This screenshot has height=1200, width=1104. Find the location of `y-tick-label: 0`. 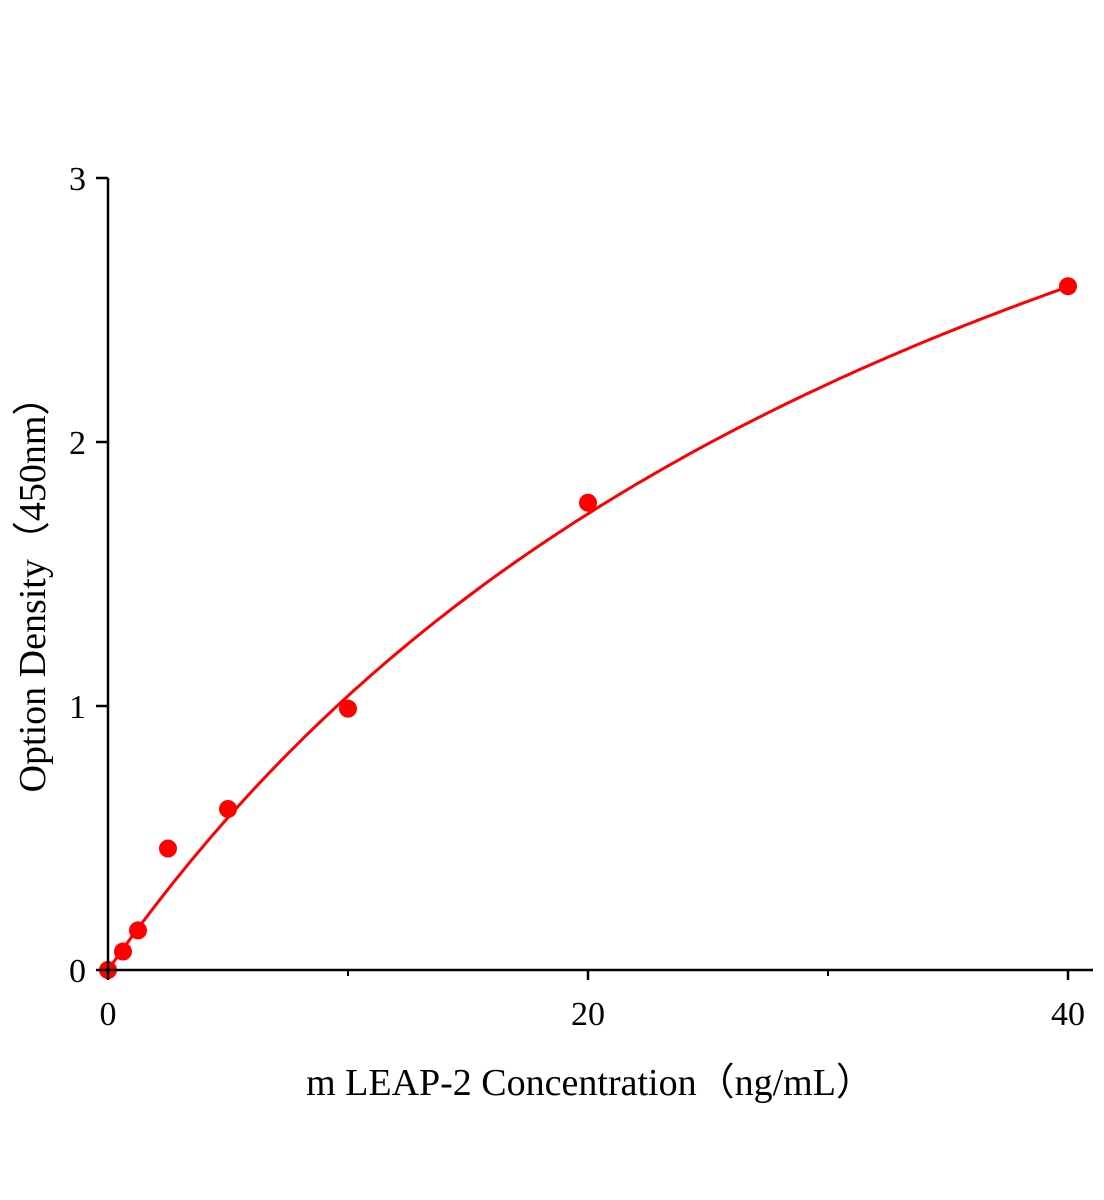

y-tick-label: 0 is located at coordinates (77, 971).